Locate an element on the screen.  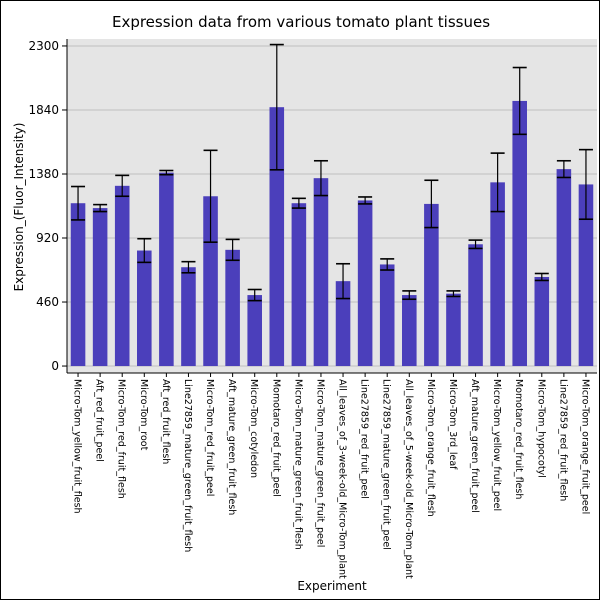
x-tick-label: Aft_red_fruit_flesh is located at coordinates (165, 421).